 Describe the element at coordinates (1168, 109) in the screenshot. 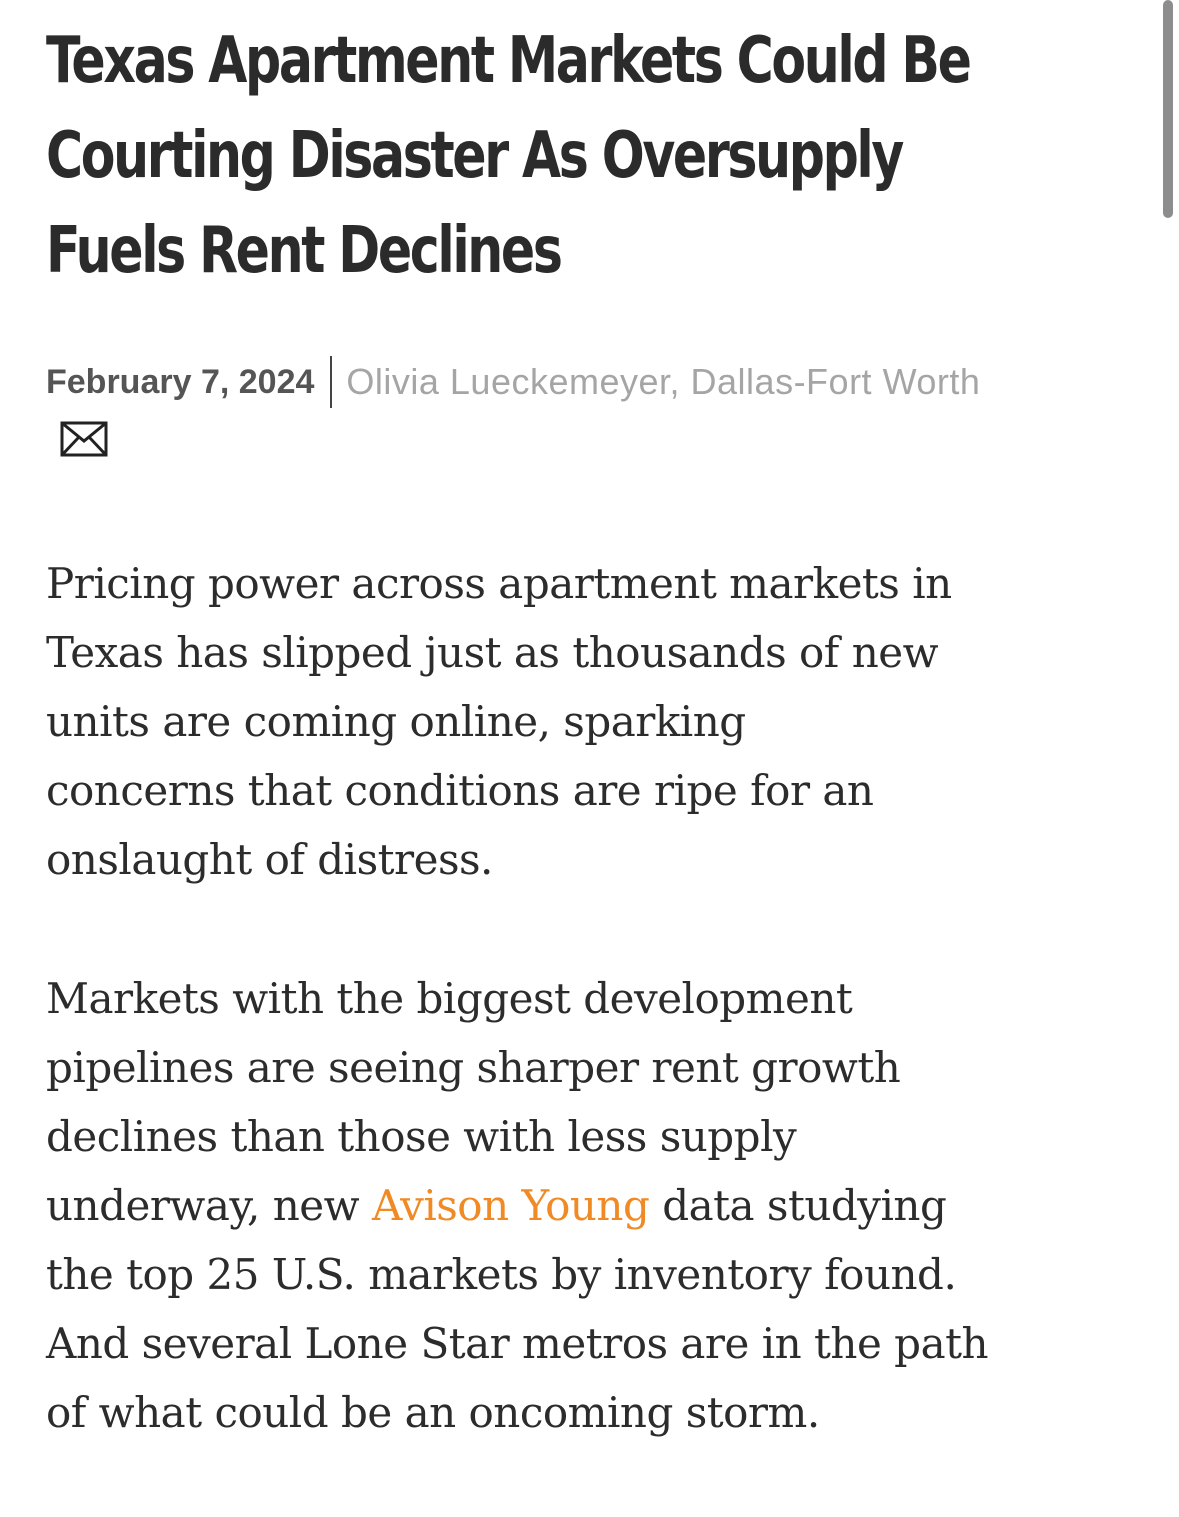

I see `scrollbar-thumb` at that location.